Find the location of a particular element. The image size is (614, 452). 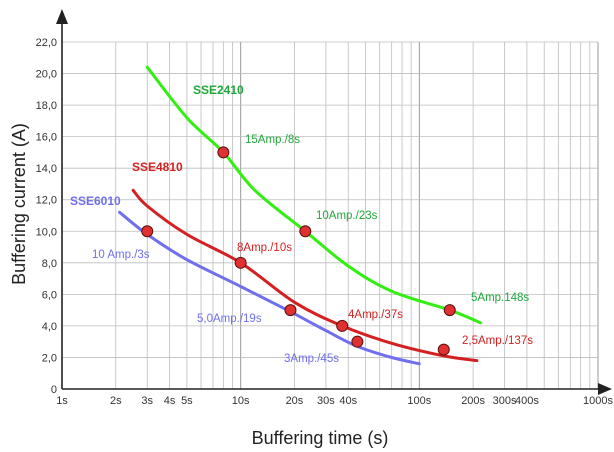

series-label: SSE6010 is located at coordinates (95, 201).